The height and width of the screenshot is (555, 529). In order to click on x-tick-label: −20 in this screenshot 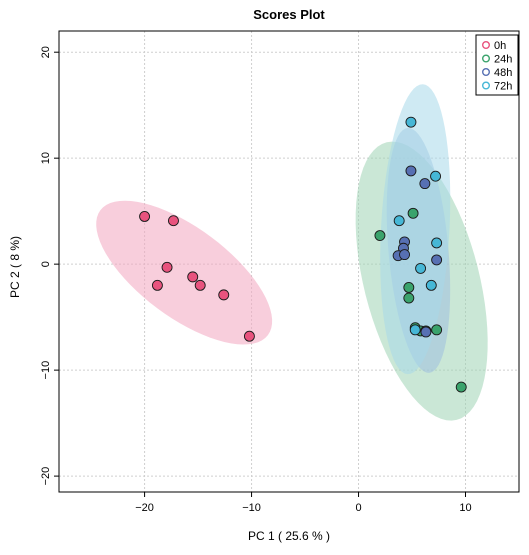, I will do `click(144, 508)`.